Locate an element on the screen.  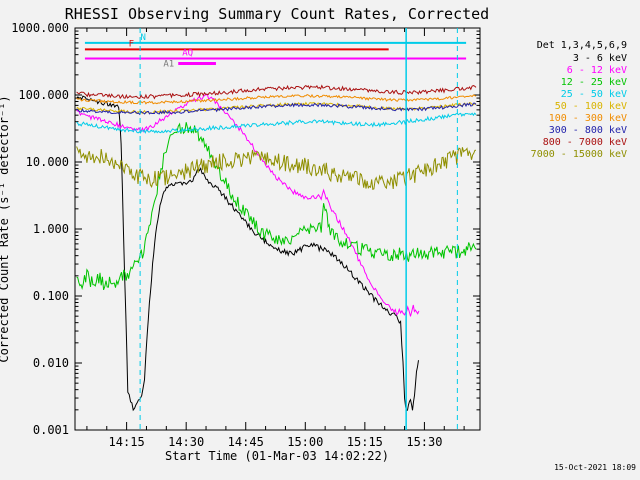
svg-text: 15:00 is located at coordinates (305, 442).